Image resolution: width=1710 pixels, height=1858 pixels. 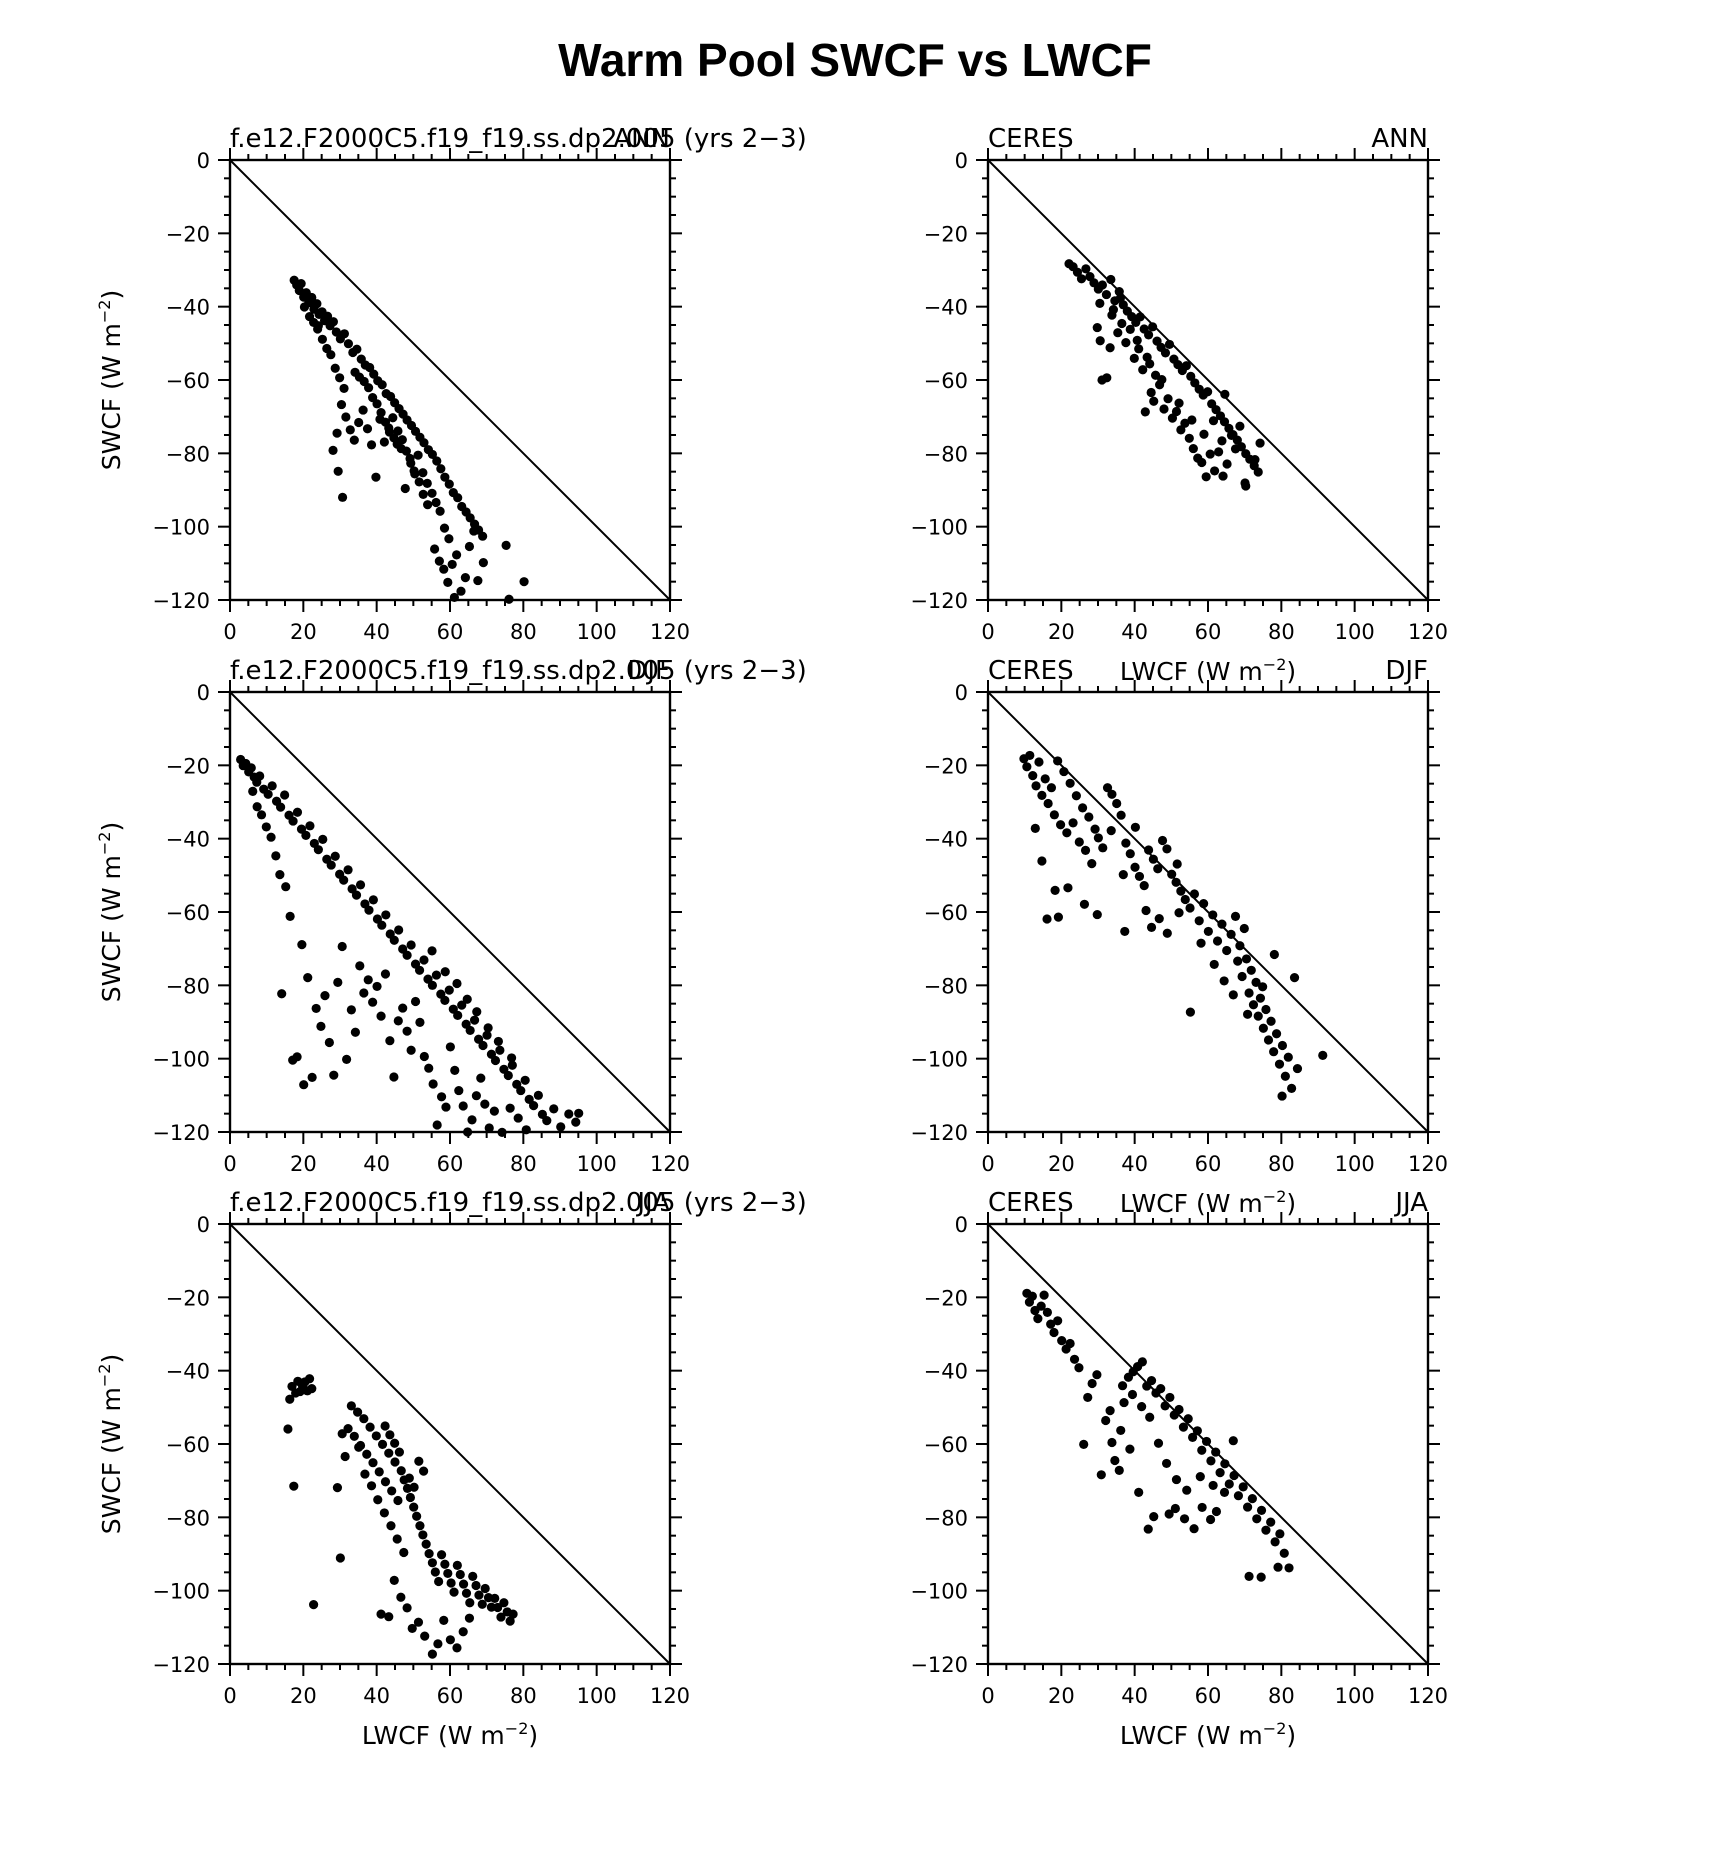 I want to click on y-tick-label: −20, so click(x=946, y=234).